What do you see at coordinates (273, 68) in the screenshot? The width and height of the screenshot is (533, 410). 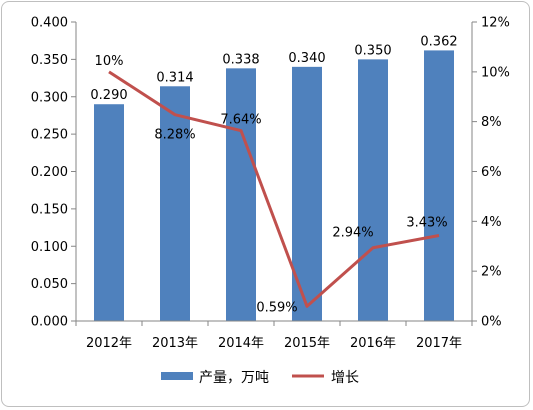 I see `bar-data-labels: 0.290 0.314 0.338 0.340 0.350 0.362` at bounding box center [273, 68].